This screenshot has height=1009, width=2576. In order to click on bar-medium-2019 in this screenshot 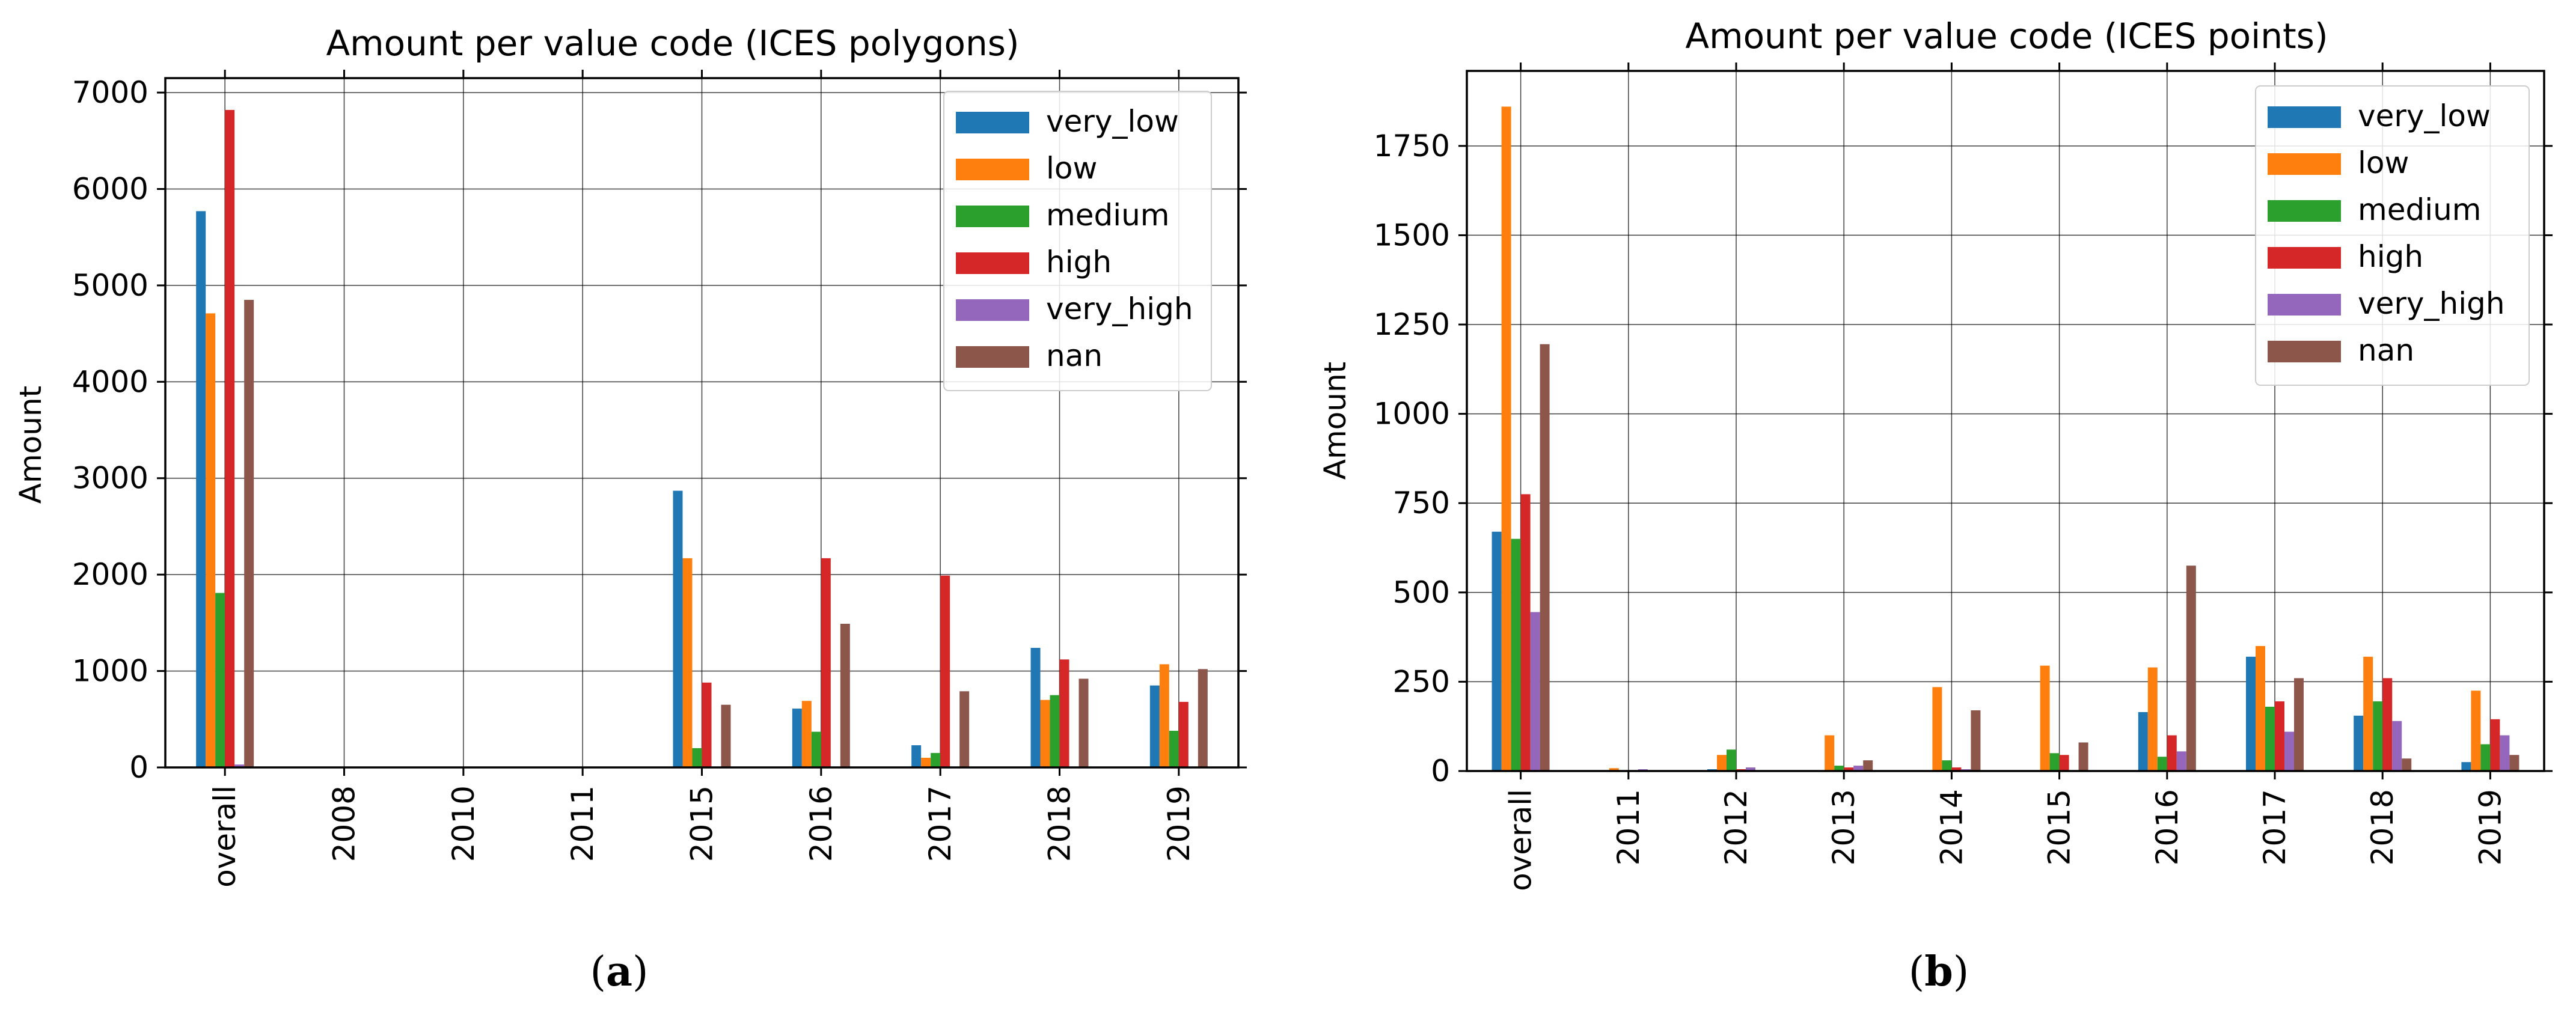, I will do `click(2485, 757)`.